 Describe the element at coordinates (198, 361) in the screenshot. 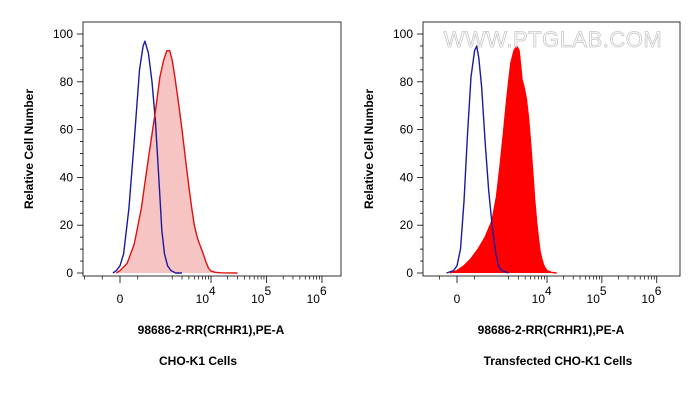

I see `panel-title: CHO-K1 Cells` at that location.